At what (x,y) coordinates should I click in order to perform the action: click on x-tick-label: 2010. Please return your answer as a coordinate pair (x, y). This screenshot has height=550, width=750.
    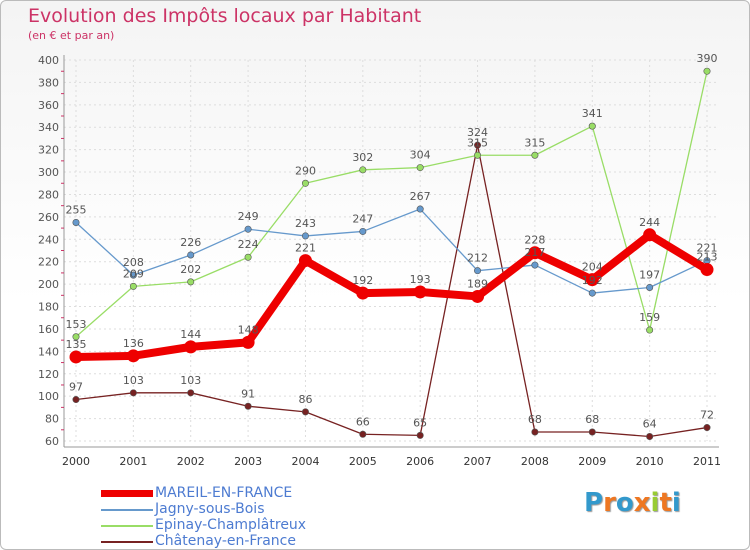
    Looking at the image, I should click on (650, 461).